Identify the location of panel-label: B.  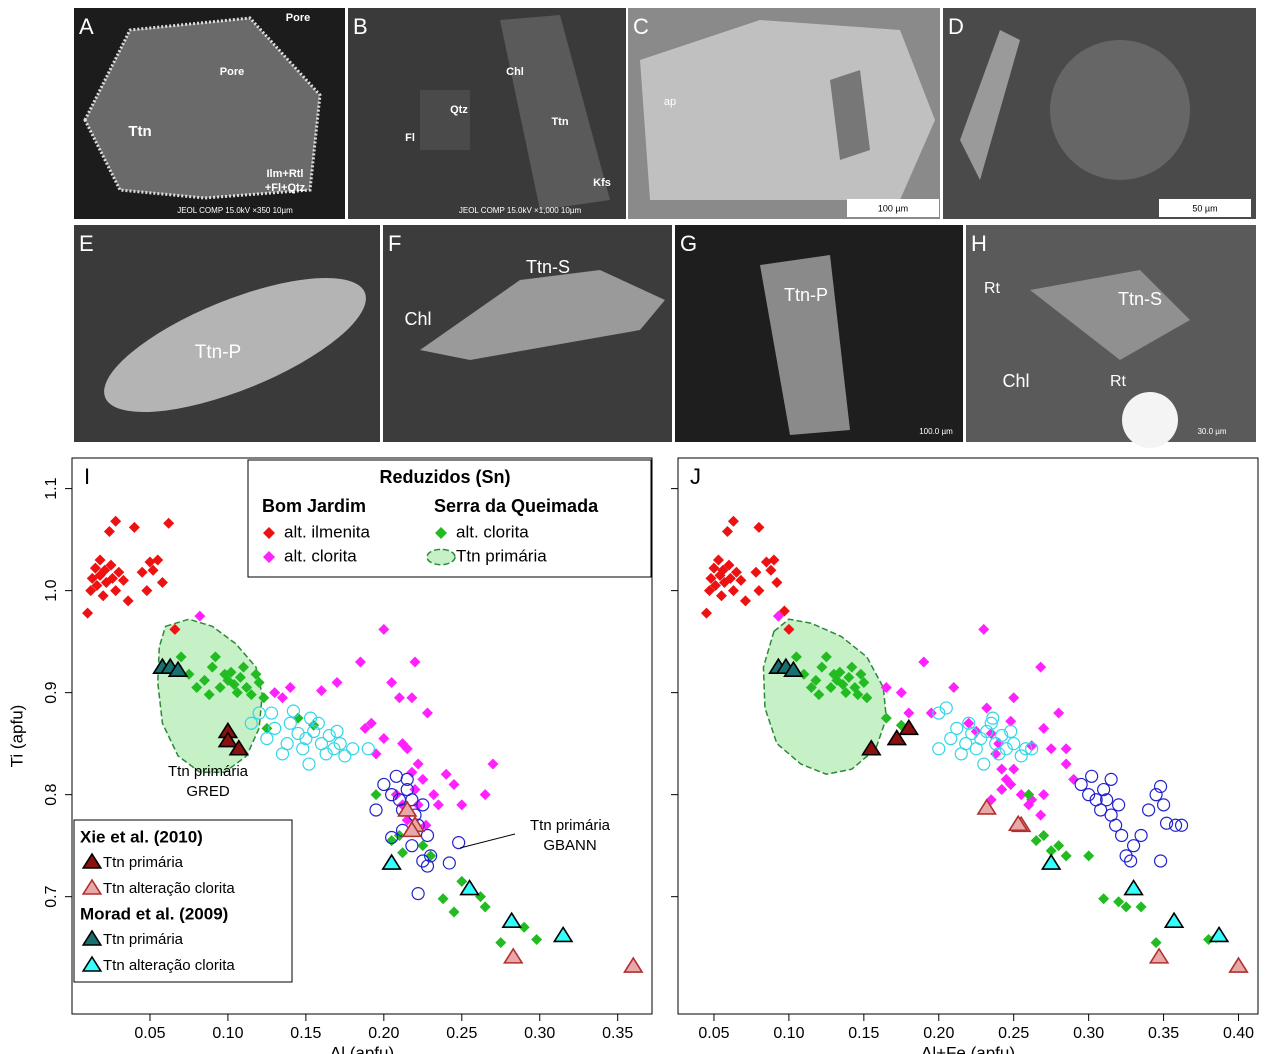
(360, 26).